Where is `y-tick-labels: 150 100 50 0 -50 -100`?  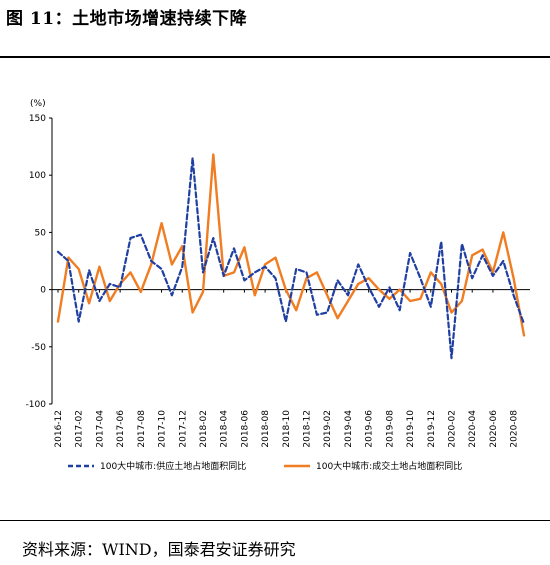 y-tick-labels: 150 100 50 0 -50 -100 is located at coordinates (36, 262).